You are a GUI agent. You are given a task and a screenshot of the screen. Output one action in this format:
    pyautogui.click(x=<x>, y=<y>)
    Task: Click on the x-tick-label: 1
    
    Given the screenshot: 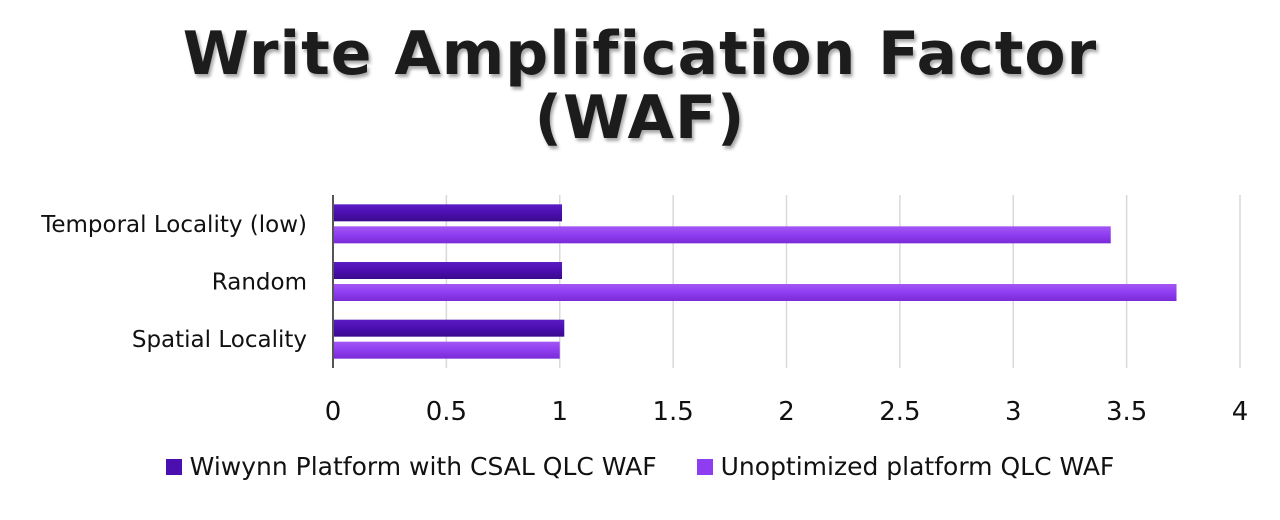 What is the action you would take?
    pyautogui.click(x=559, y=412)
    